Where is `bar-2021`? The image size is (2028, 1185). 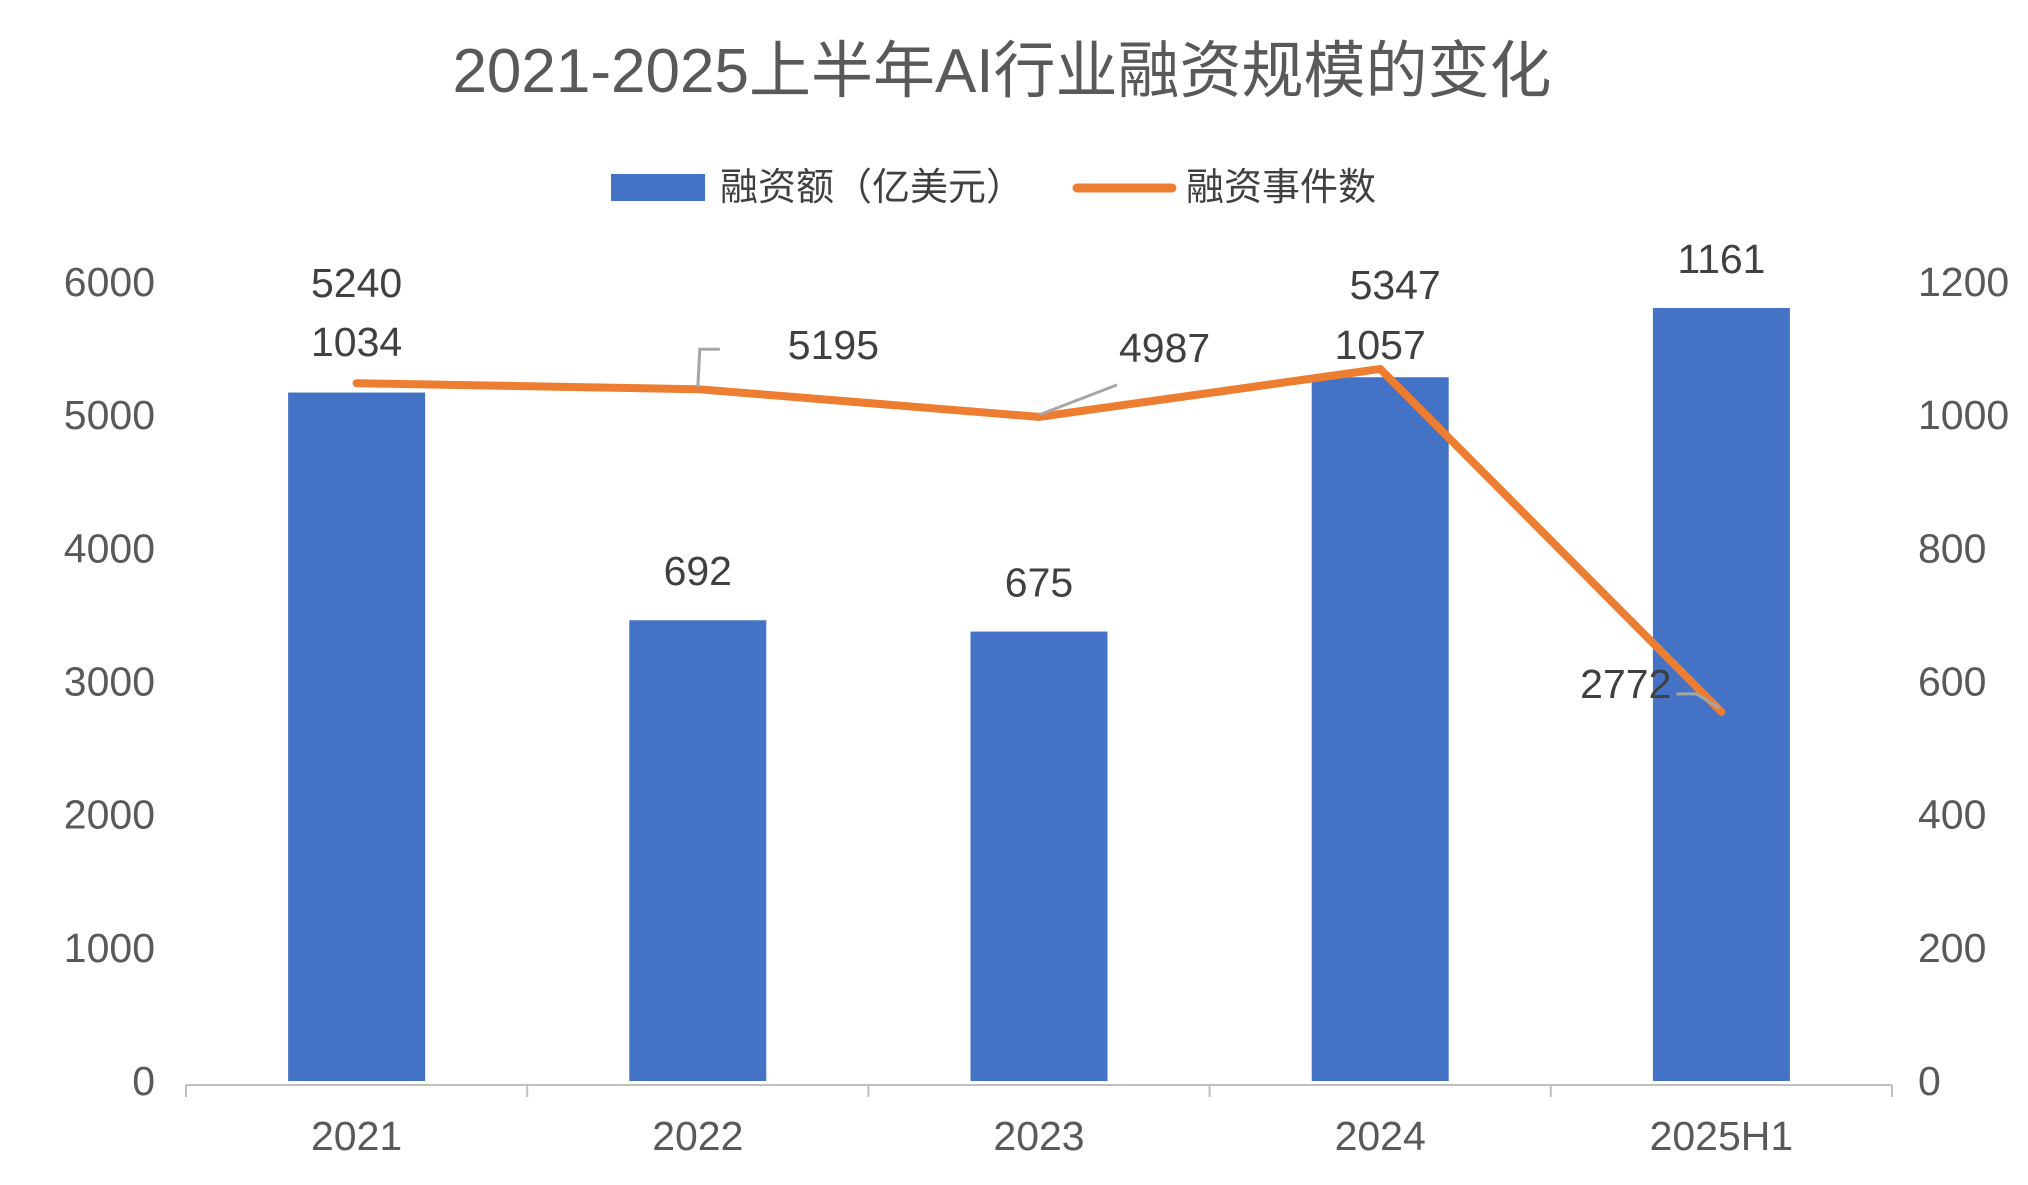 bar-2021 is located at coordinates (357, 736).